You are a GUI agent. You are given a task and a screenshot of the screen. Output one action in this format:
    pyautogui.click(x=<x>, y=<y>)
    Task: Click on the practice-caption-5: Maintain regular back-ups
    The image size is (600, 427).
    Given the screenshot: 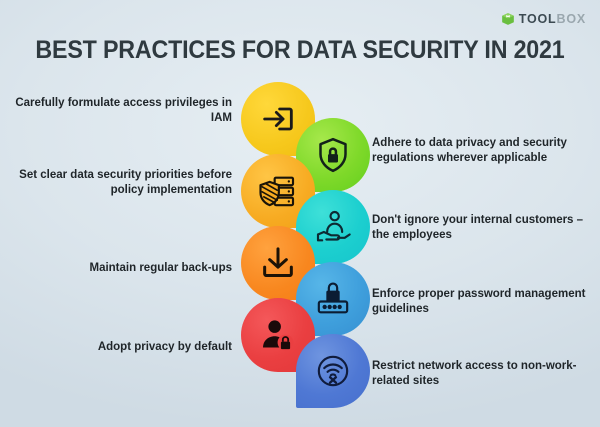 What is the action you would take?
    pyautogui.click(x=160, y=268)
    